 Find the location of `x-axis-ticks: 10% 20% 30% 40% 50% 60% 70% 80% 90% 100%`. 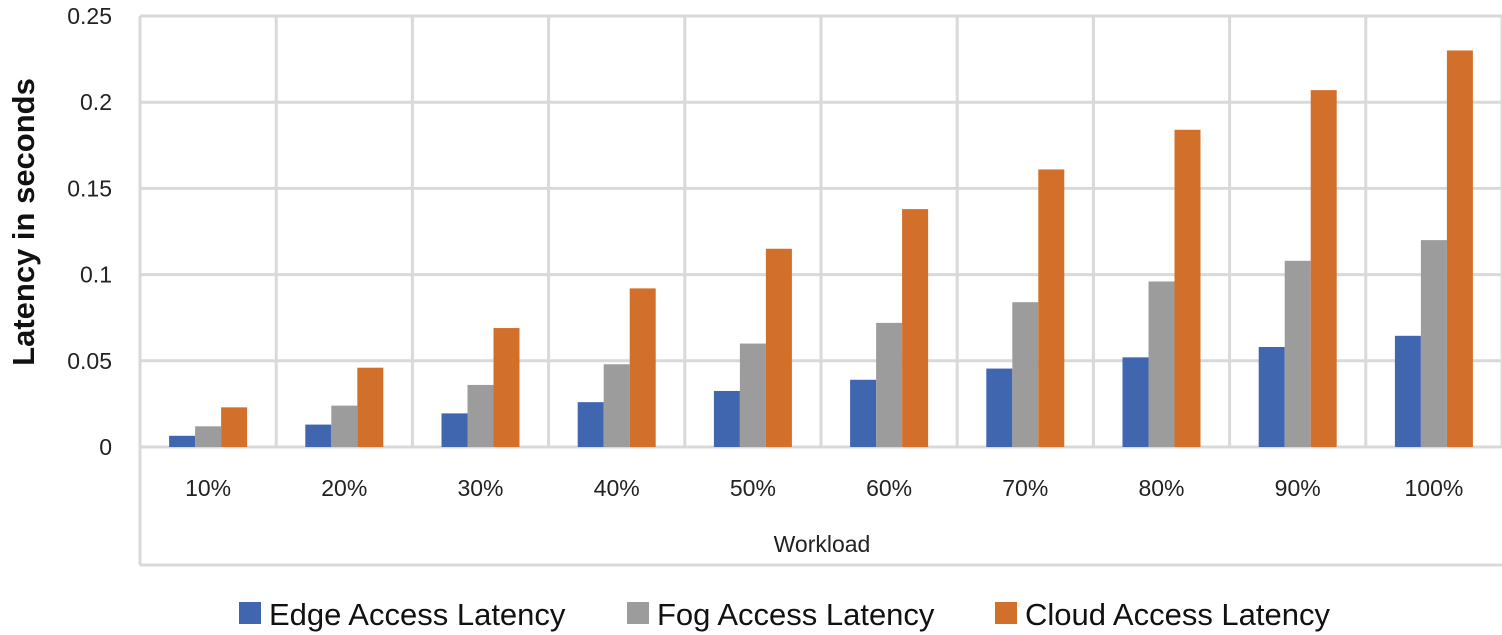

x-axis-ticks: 10% 20% 30% 40% 50% 60% 70% 80% 90% 100% is located at coordinates (824, 488).